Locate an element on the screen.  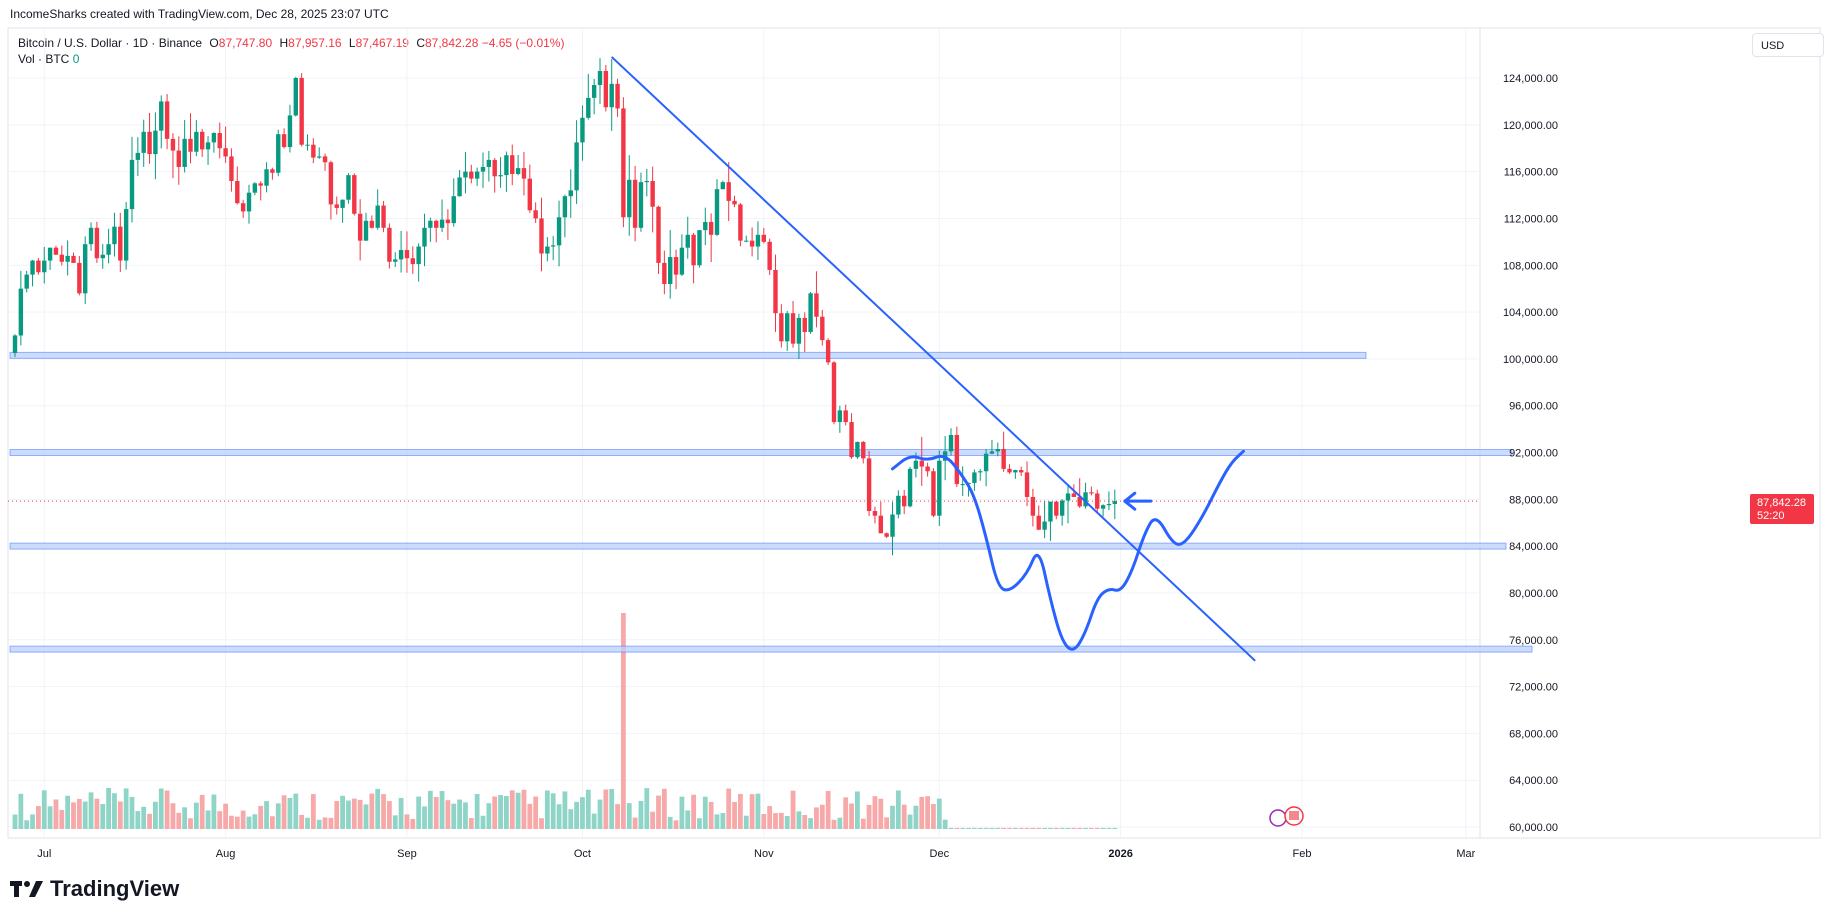
time-axis: Jul Aug Sep Oct Nov Dec 2026 Feb Mar is located at coordinates (756, 854).